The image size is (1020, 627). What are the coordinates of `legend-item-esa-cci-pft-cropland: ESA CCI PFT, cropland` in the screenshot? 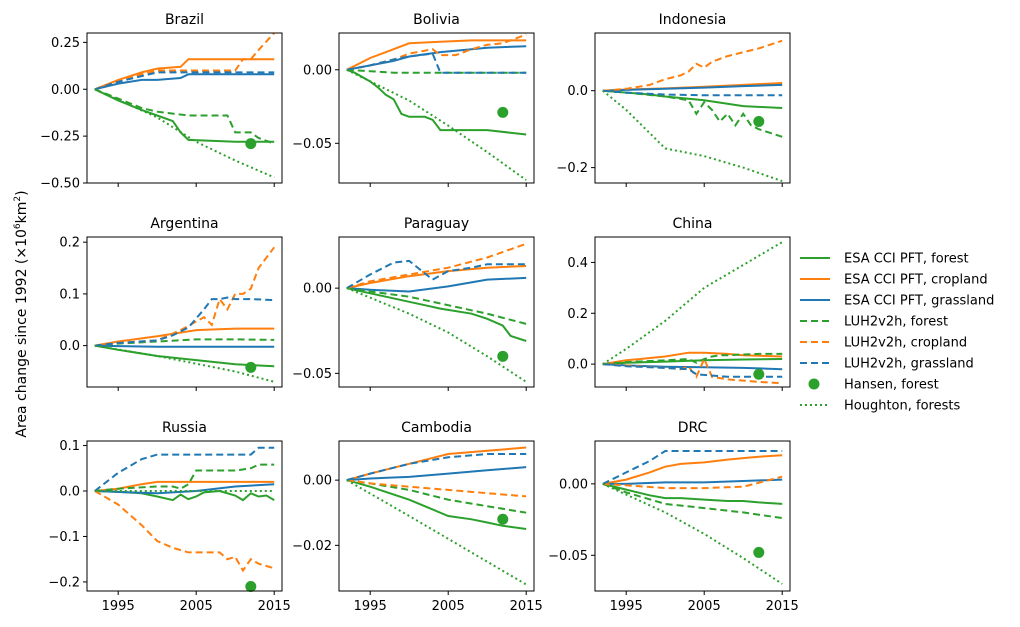 It's located at (894, 280).